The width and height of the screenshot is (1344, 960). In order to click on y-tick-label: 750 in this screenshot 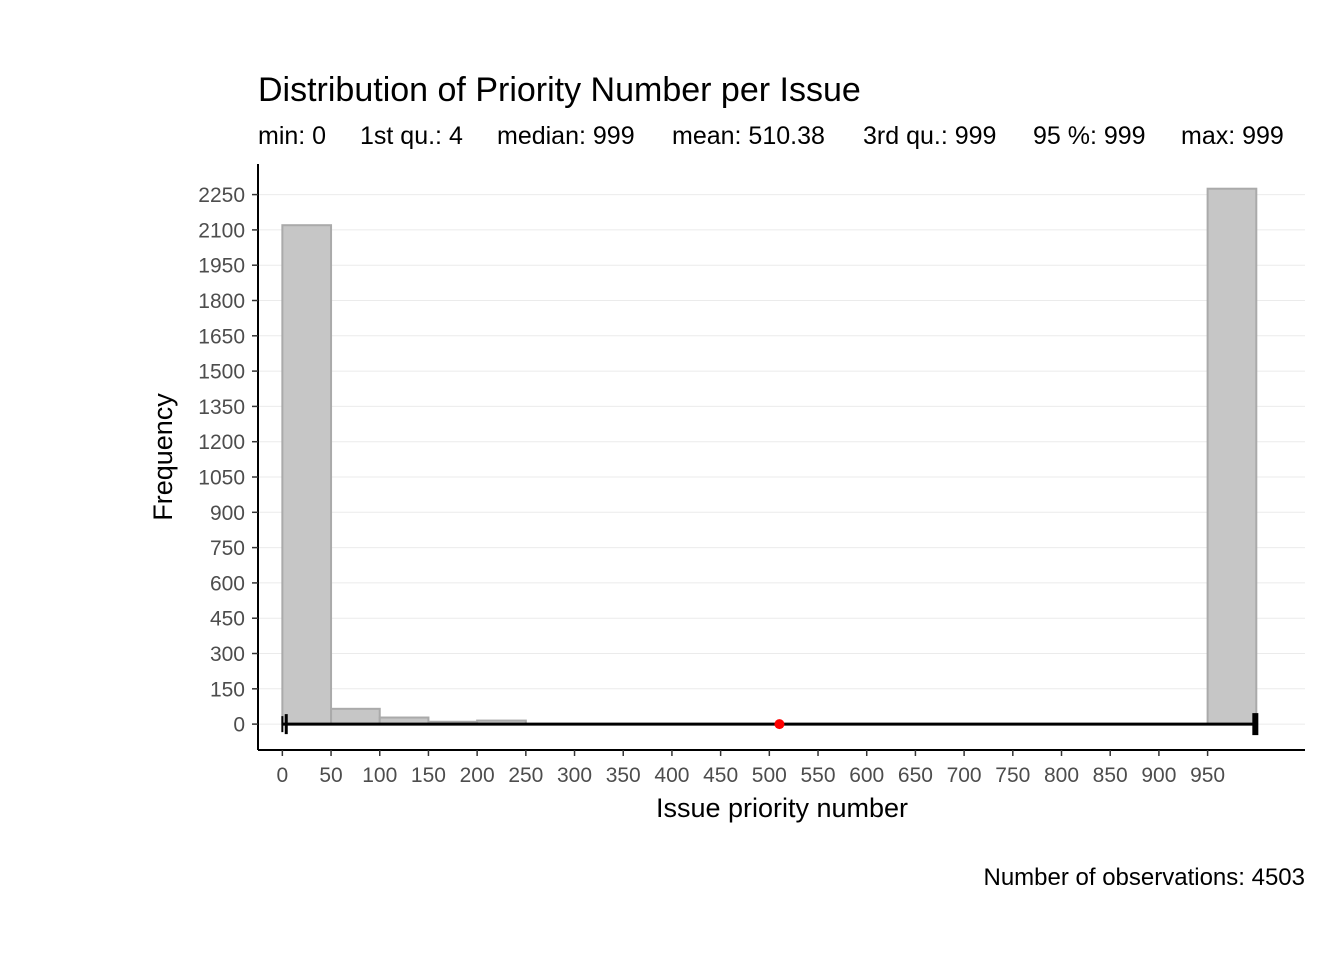, I will do `click(227, 548)`.